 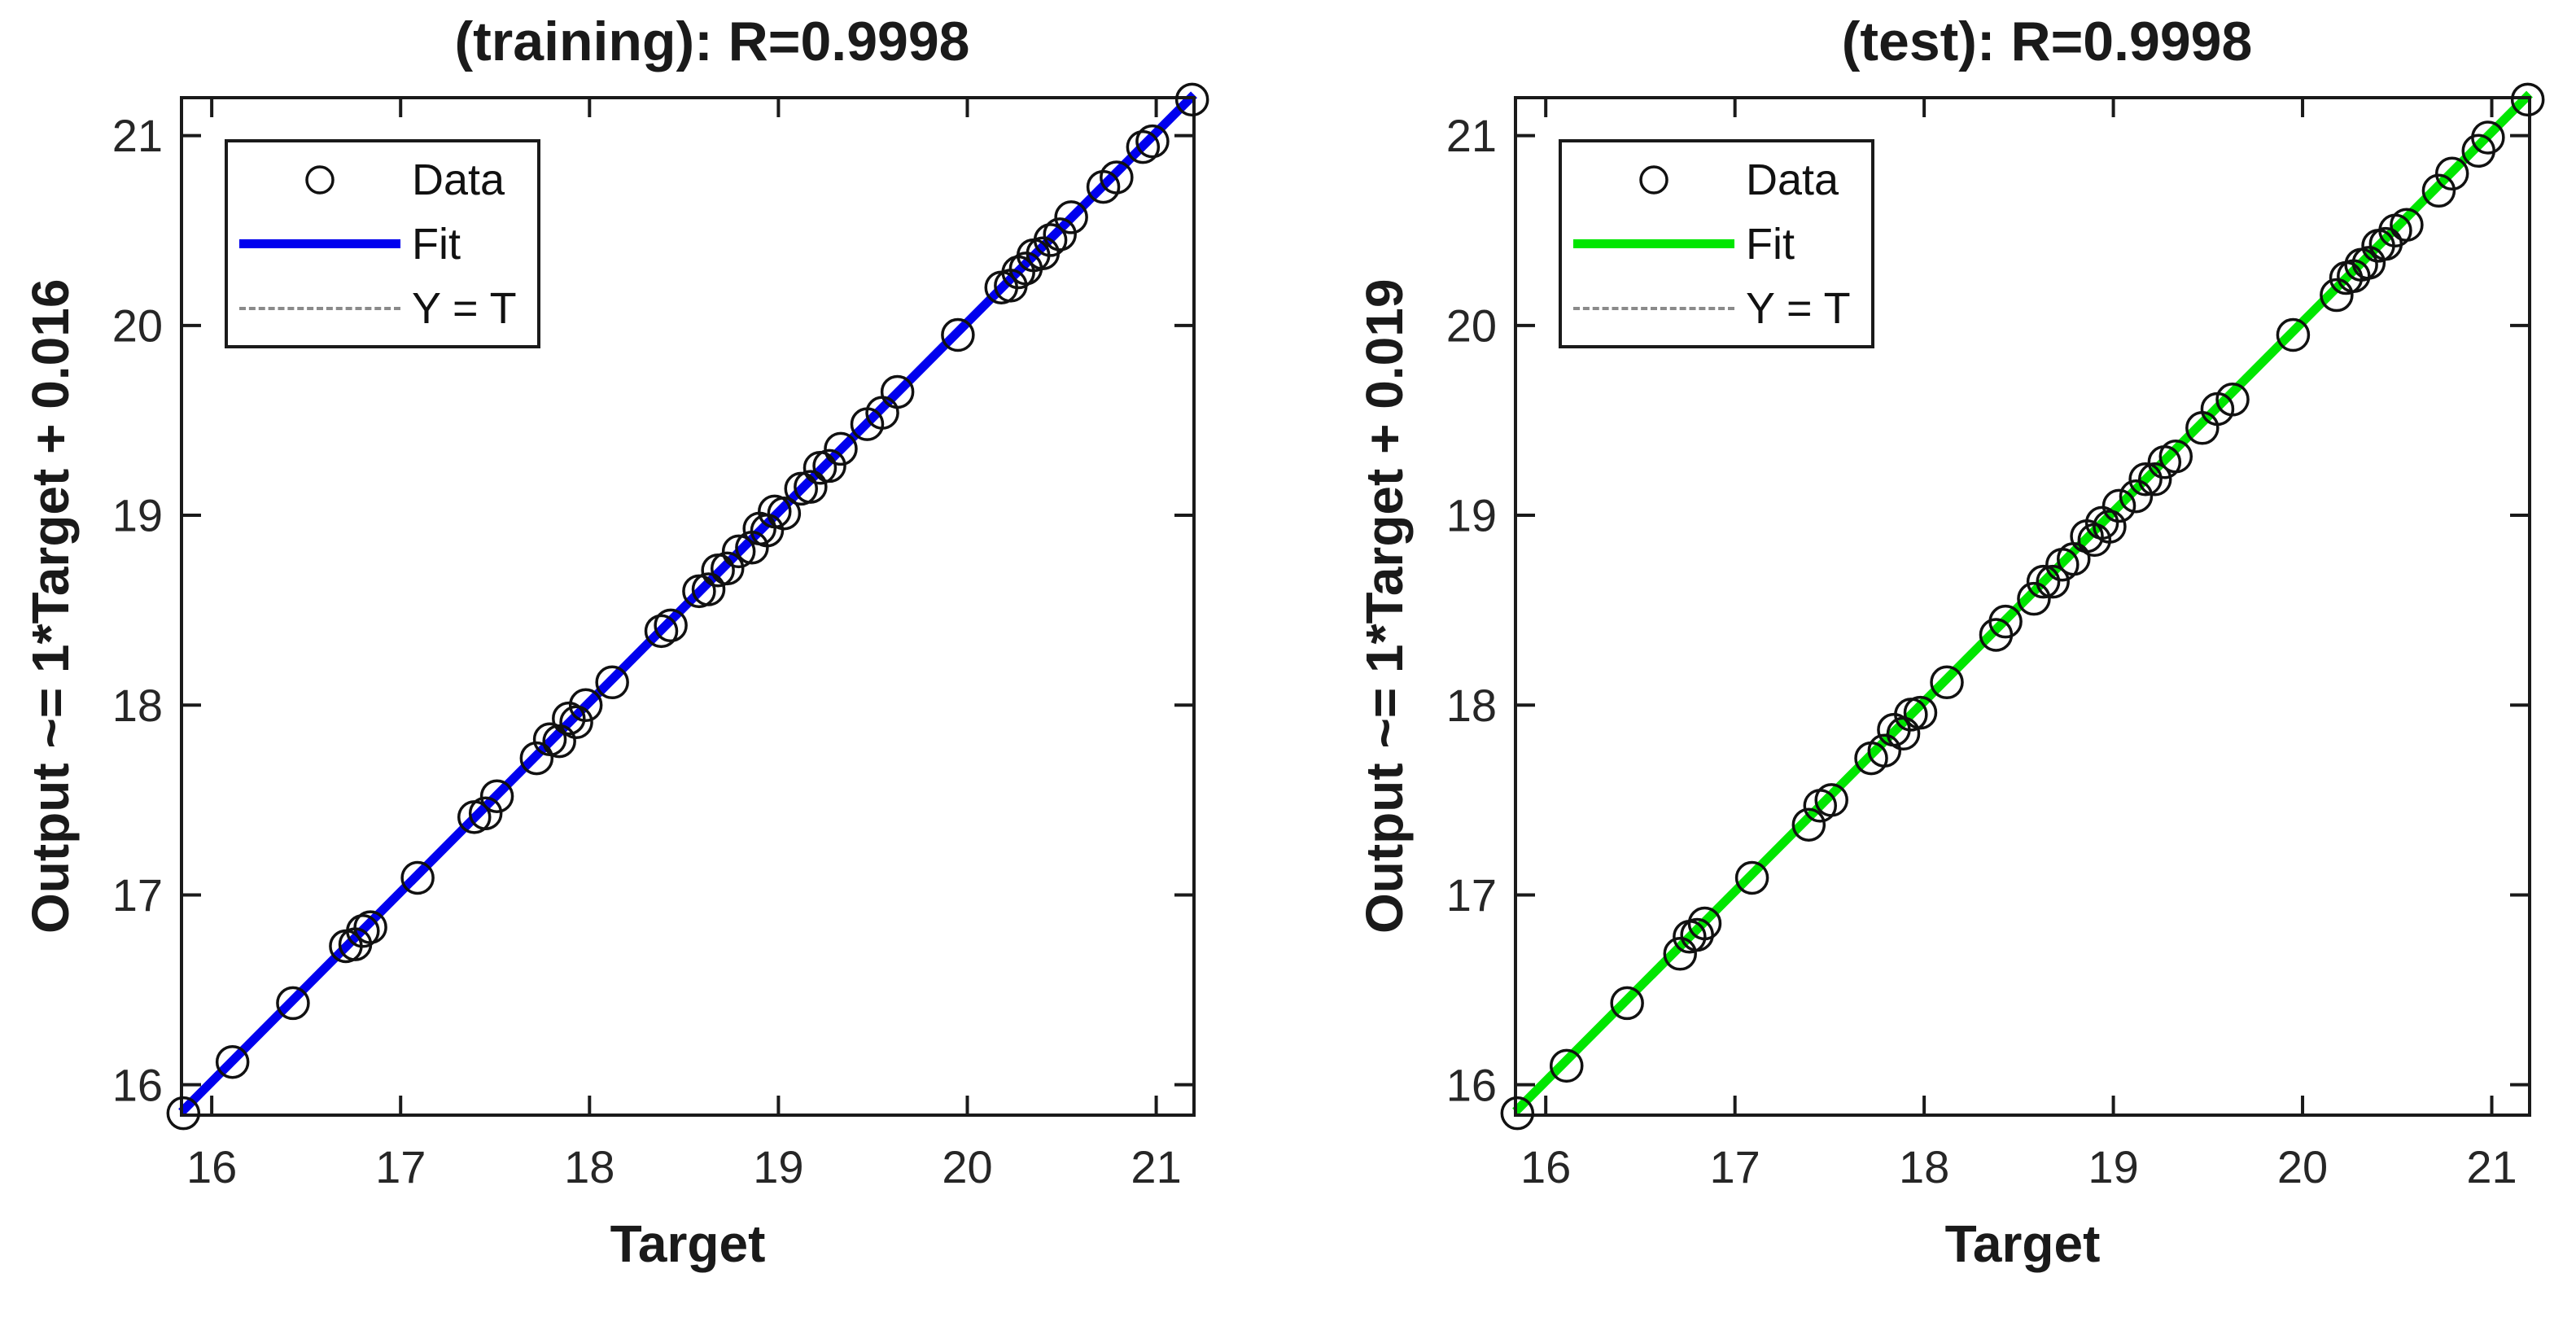 I want to click on test-legend: Data Fit Y = T, so click(x=1716, y=244).